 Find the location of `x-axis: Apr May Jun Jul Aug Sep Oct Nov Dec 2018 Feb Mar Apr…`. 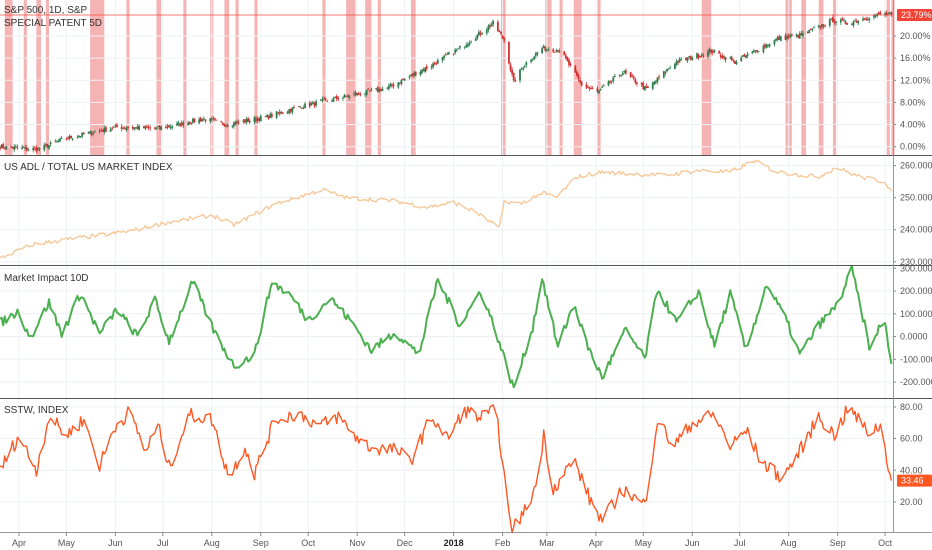

x-axis: Apr May Jun Jul Aug Sep Oct Nov Dec 2018 Feb Mar Apr… is located at coordinates (452, 540).